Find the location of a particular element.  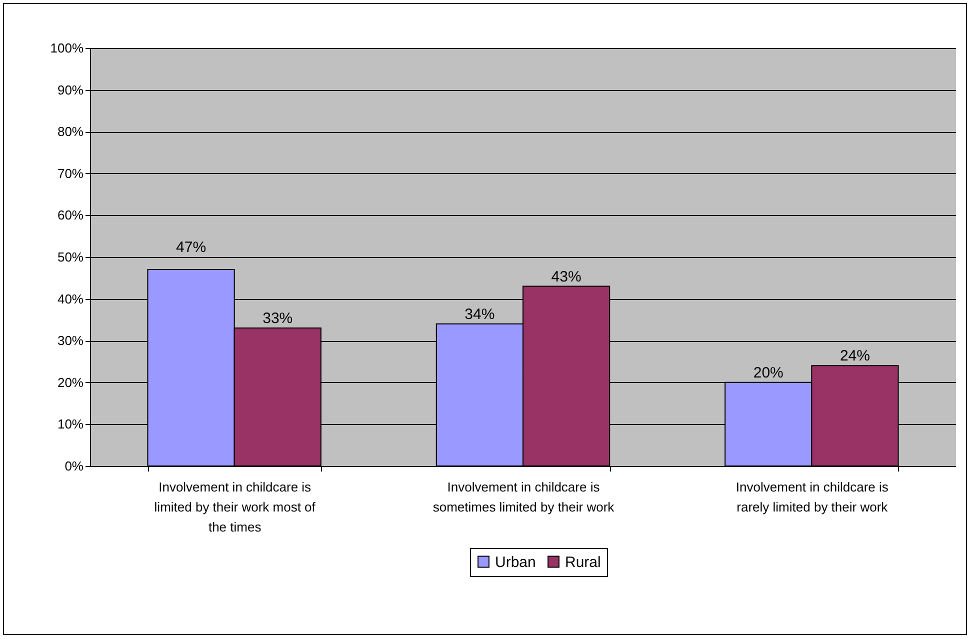

y-tick-label: 80% is located at coordinates (70, 132).